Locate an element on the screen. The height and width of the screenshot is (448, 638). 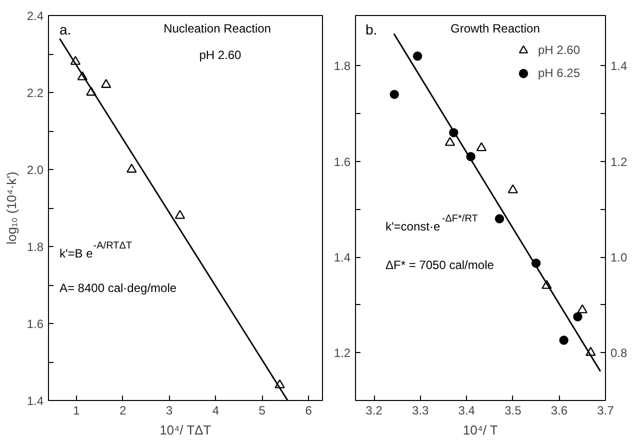
y-tick-label: 2.0 is located at coordinates (35, 170).